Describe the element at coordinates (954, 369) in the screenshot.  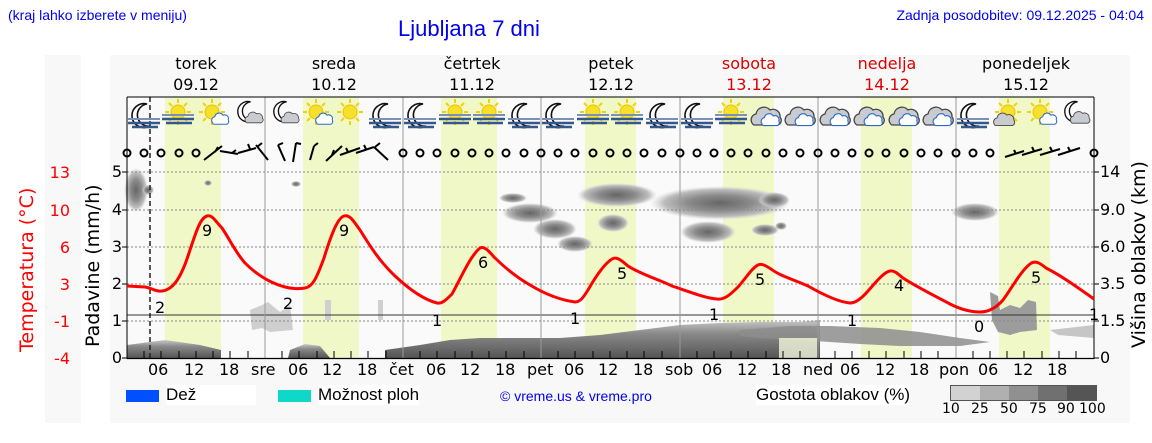
I see `x-tick-day: pon` at that location.